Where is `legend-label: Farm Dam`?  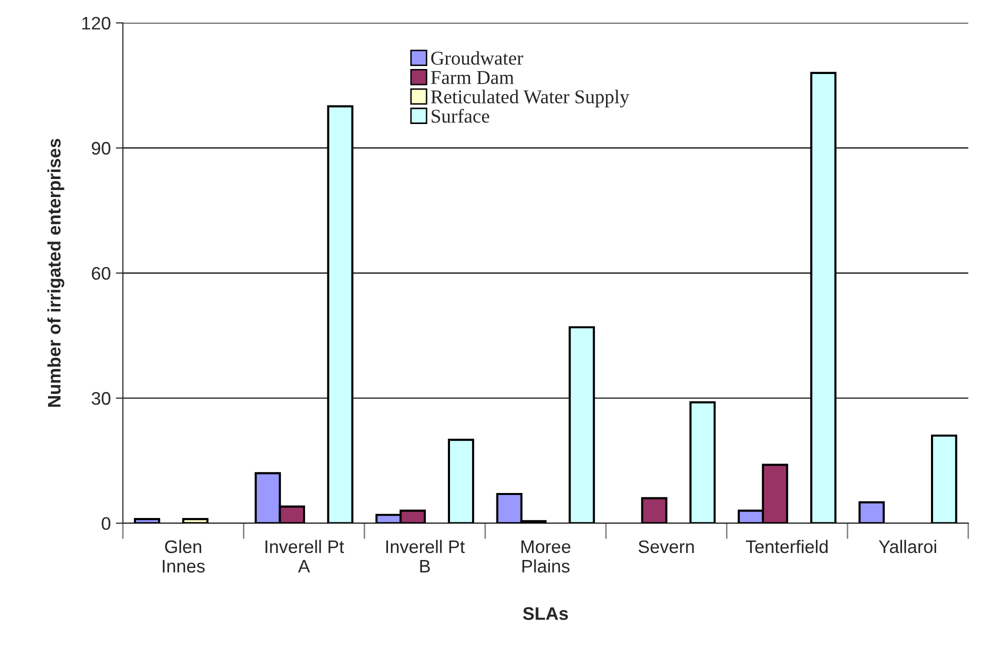
legend-label: Farm Dam is located at coordinates (472, 77).